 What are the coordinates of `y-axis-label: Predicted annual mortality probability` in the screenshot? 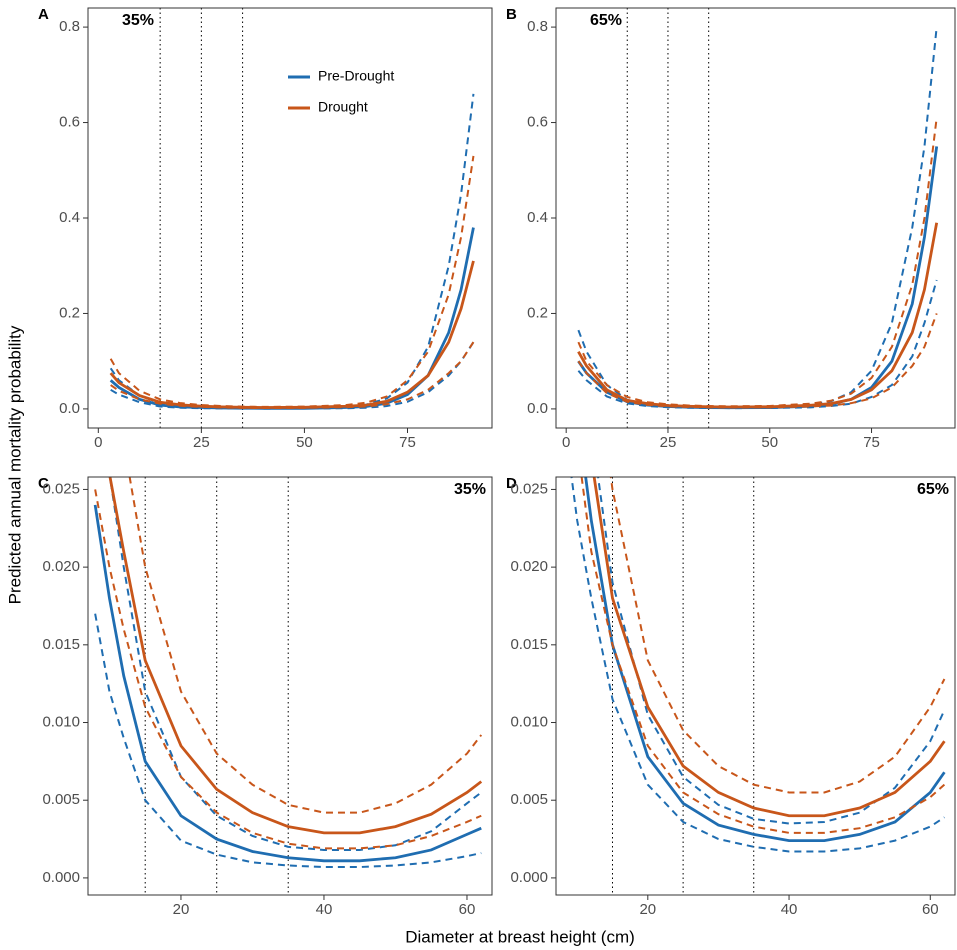 It's located at (14, 464).